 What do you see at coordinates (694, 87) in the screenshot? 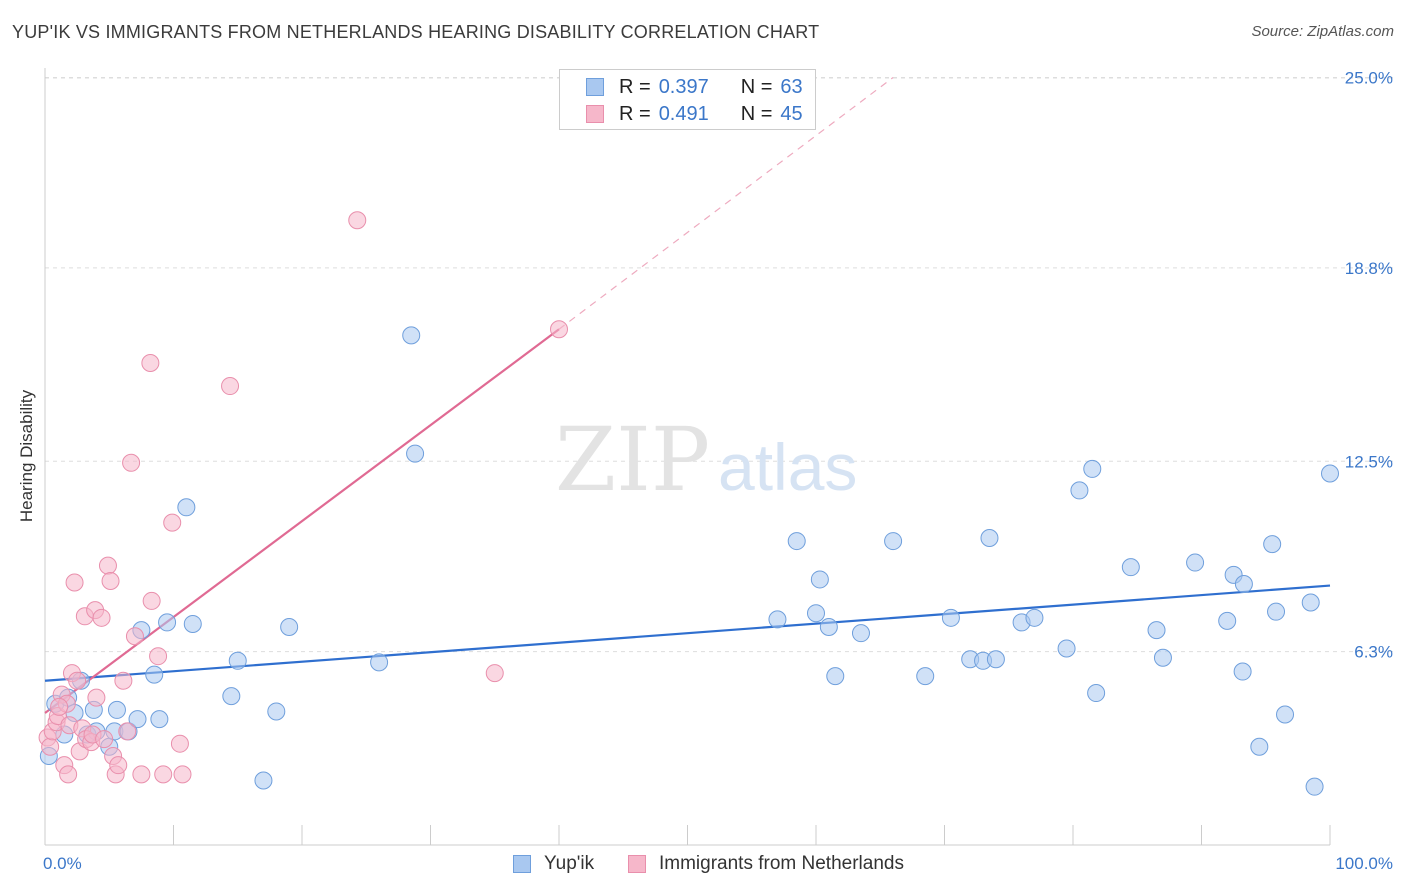
I see `stats-legend-row-yupik: R = 0.397 N = 63` at bounding box center [694, 87].